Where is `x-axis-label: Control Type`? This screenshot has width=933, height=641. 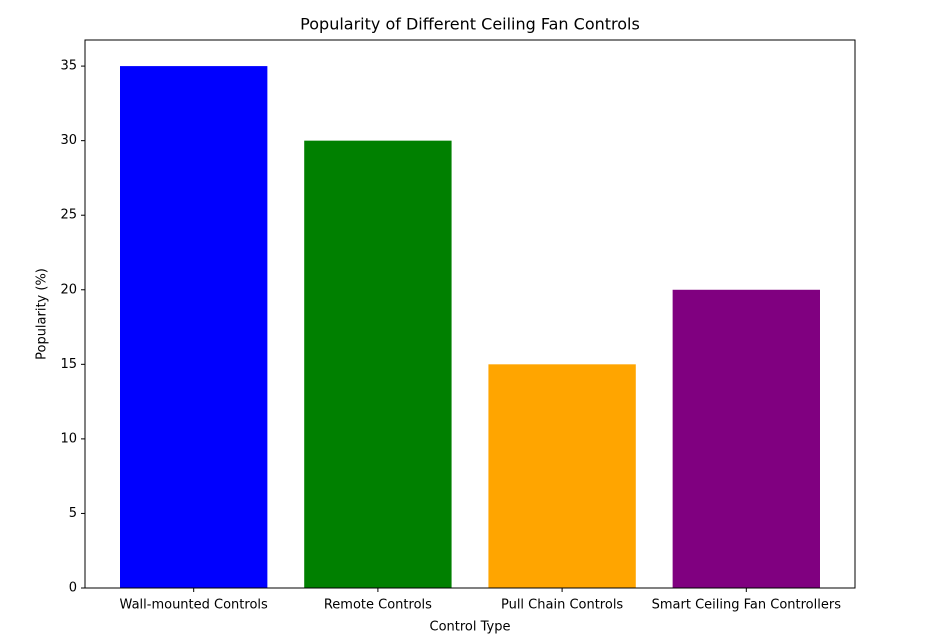
x-axis-label: Control Type is located at coordinates (470, 627).